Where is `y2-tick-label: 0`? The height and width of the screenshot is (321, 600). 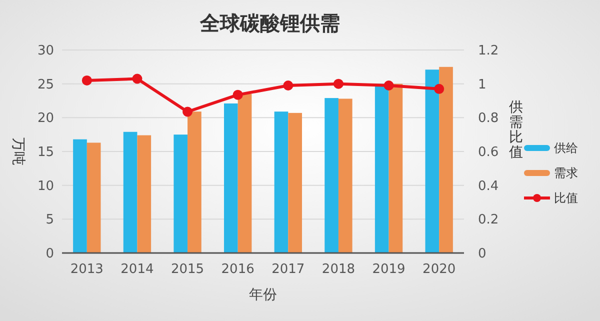 y2-tick-label: 0 is located at coordinates (482, 254).